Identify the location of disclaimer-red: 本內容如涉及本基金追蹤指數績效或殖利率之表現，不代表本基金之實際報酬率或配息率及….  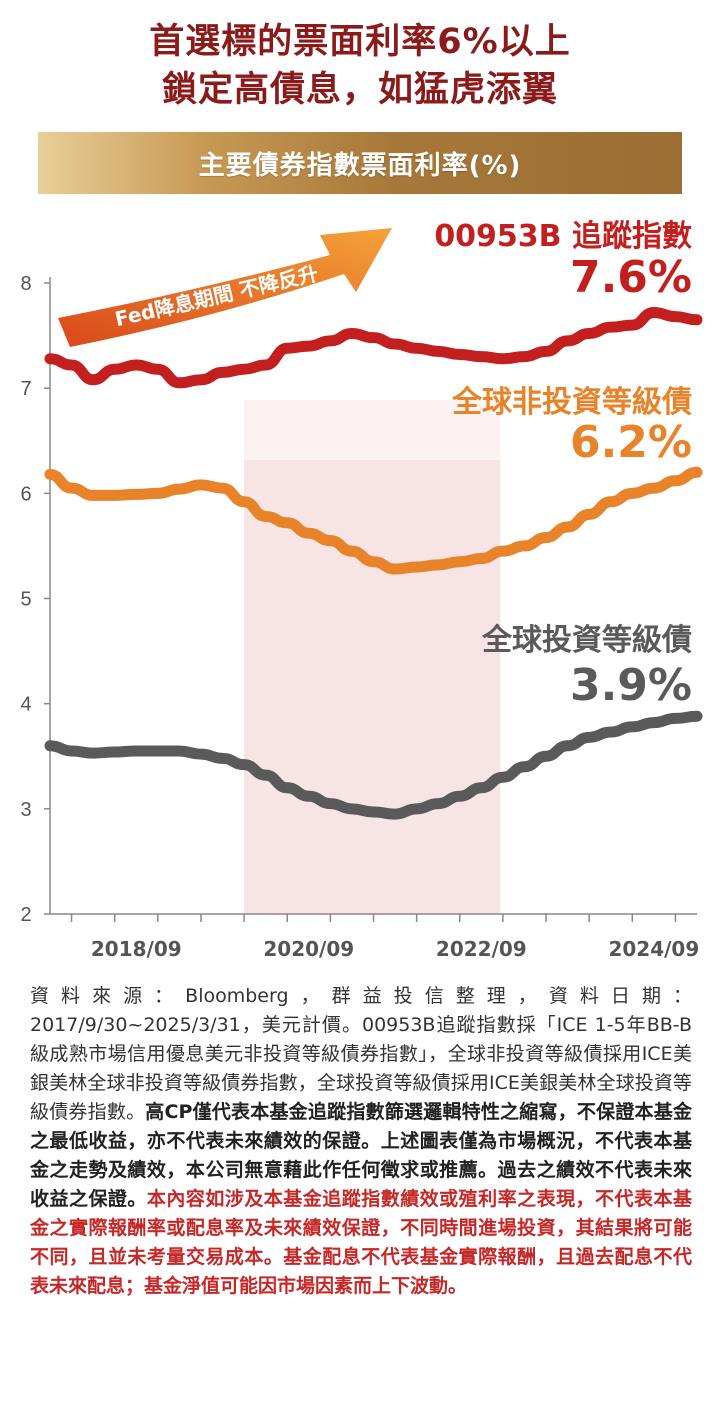
(361, 1242).